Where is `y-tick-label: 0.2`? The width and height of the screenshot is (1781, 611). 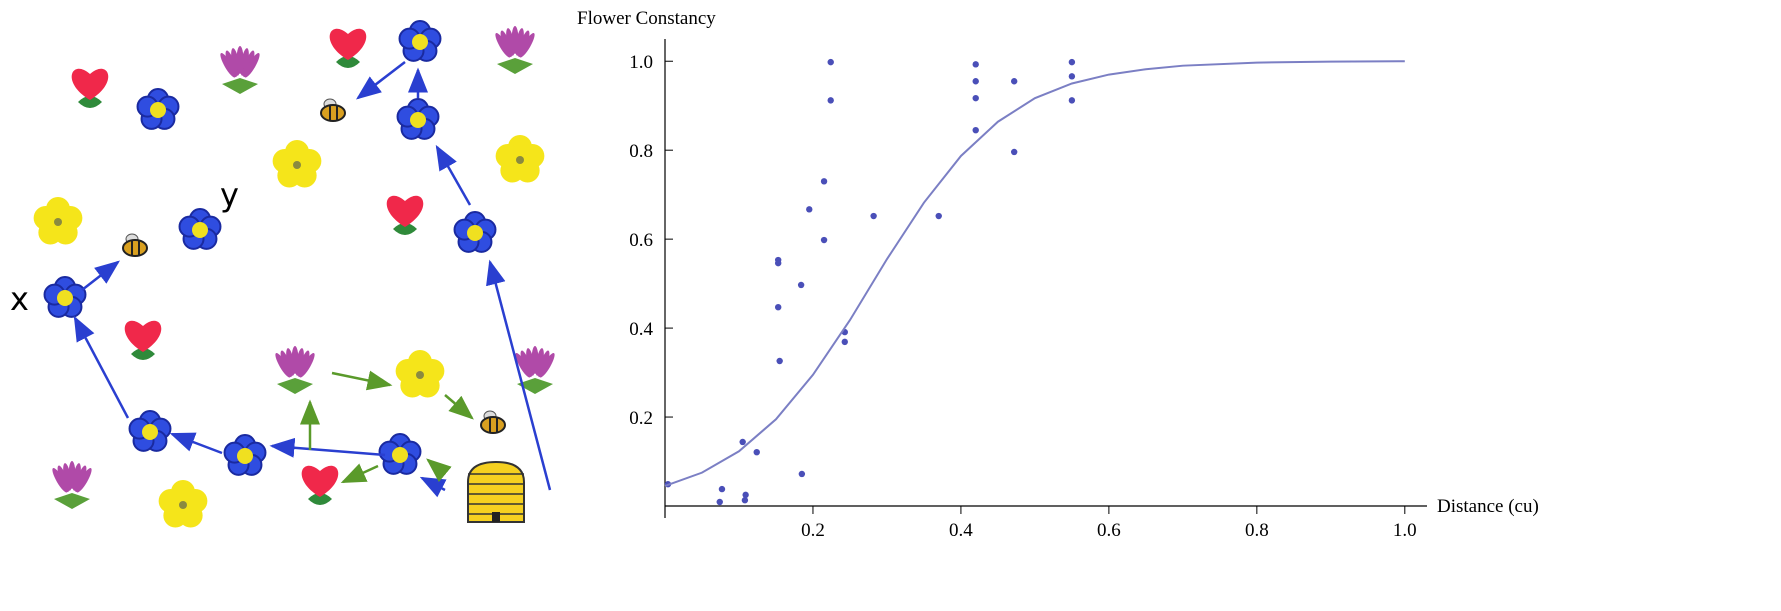
y-tick-label: 0.2 is located at coordinates (641, 418).